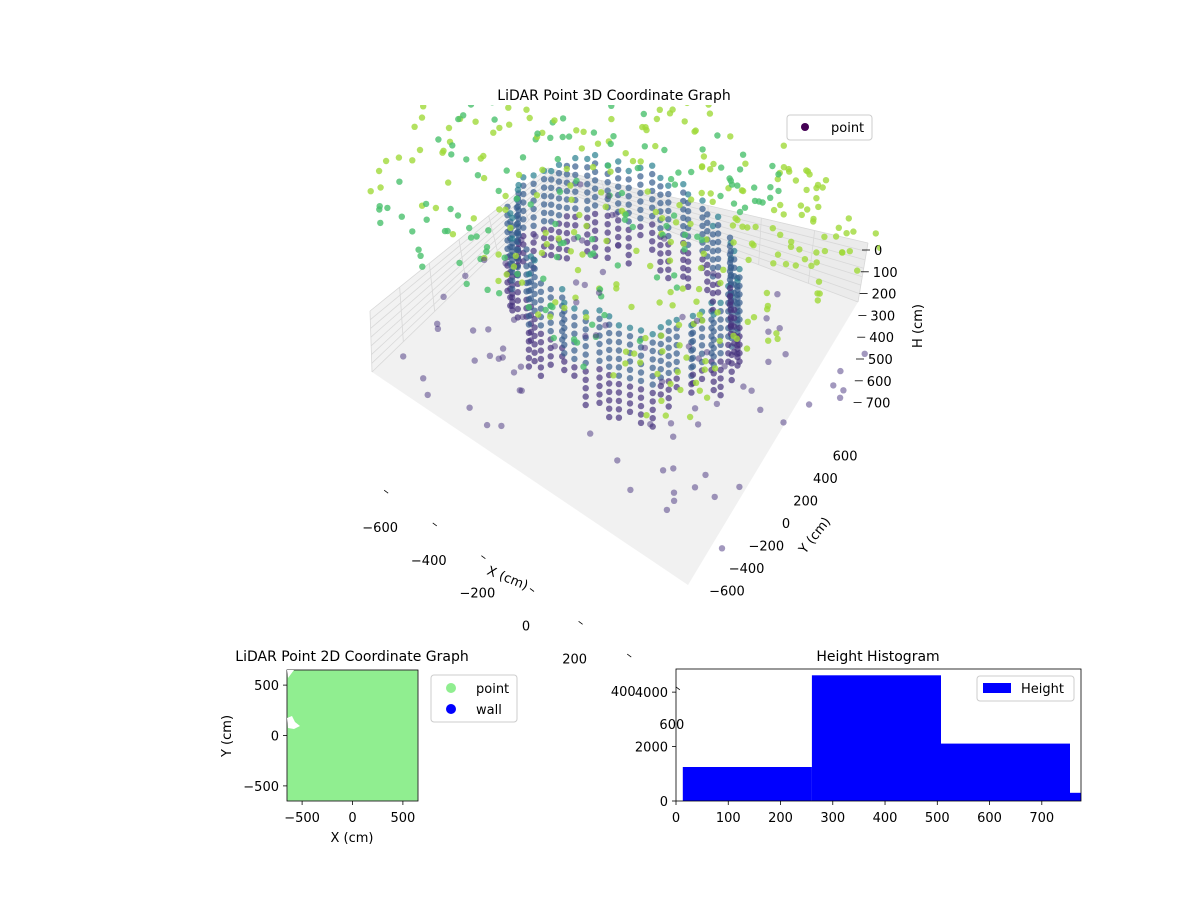 This screenshot has height=900, width=1200. What do you see at coordinates (989, 818) in the screenshot?
I see `histogram-x-tick-label: 600` at bounding box center [989, 818].